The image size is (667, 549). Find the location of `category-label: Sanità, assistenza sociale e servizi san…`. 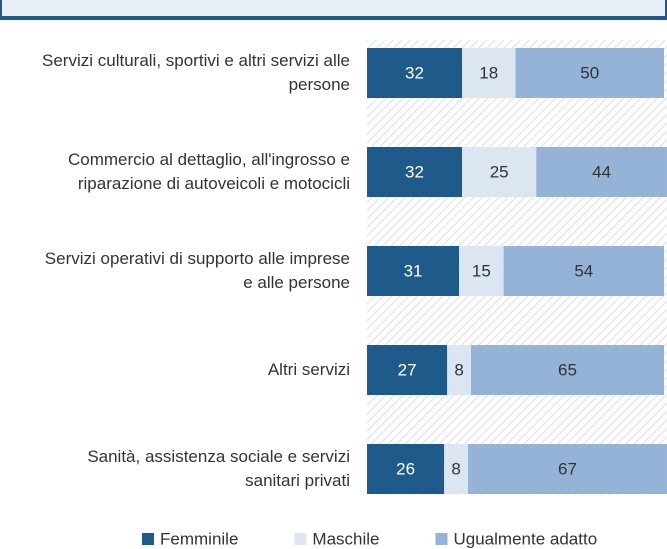

category-label: Sanità, assistenza sociale e servizi san… is located at coordinates (218, 468).